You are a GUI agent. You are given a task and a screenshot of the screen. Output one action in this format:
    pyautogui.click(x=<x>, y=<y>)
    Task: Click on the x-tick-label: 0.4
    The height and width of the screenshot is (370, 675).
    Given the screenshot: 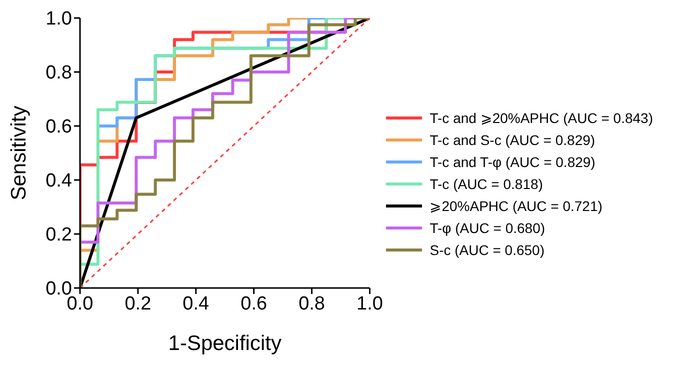 What is the action you would take?
    pyautogui.click(x=196, y=303)
    